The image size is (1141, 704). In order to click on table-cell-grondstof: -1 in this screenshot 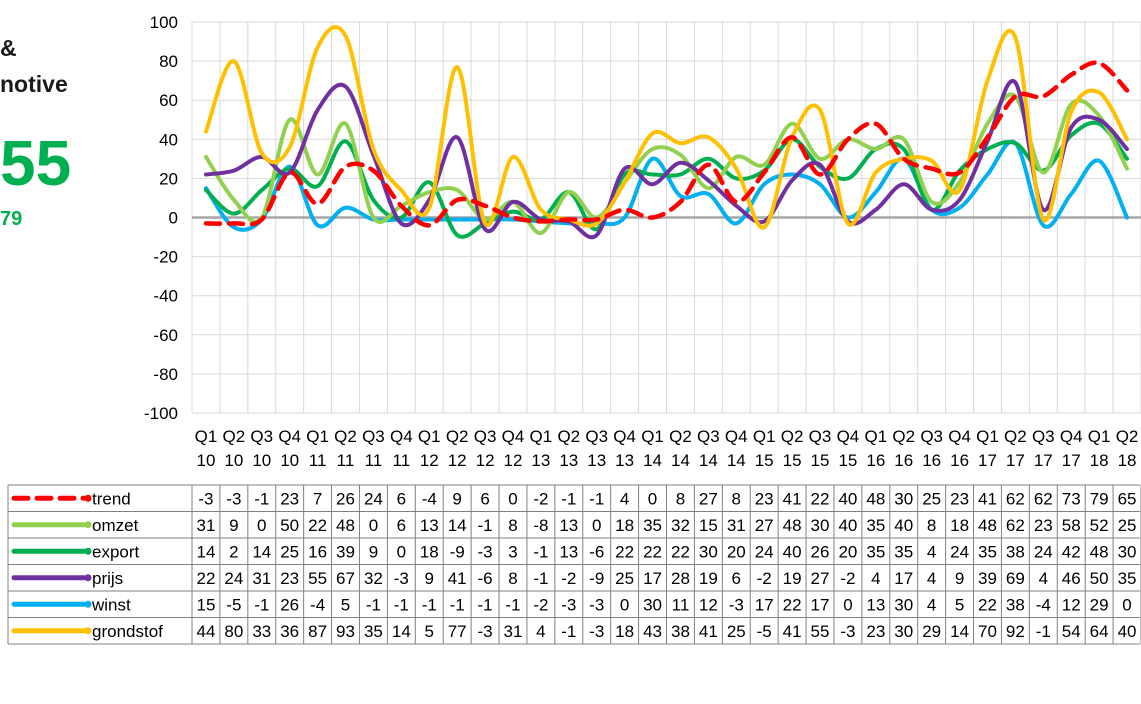, I will do `click(568, 631)`.